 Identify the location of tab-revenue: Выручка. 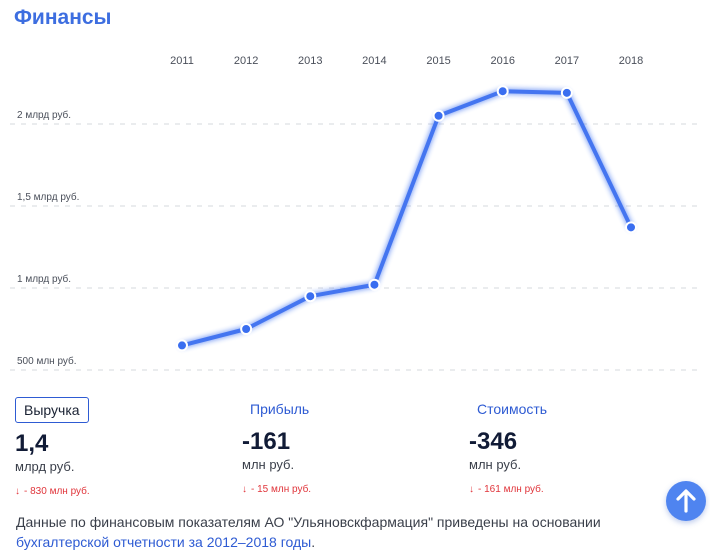
(52, 410).